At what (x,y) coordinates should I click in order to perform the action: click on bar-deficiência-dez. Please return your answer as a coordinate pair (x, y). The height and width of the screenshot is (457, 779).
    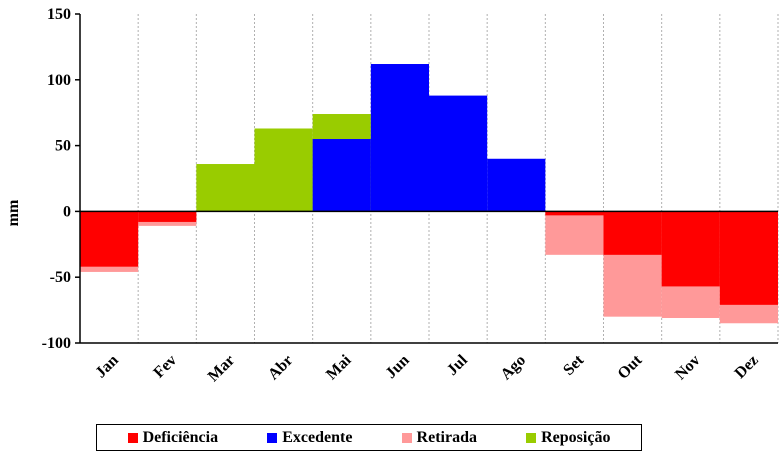
    Looking at the image, I should click on (748, 258).